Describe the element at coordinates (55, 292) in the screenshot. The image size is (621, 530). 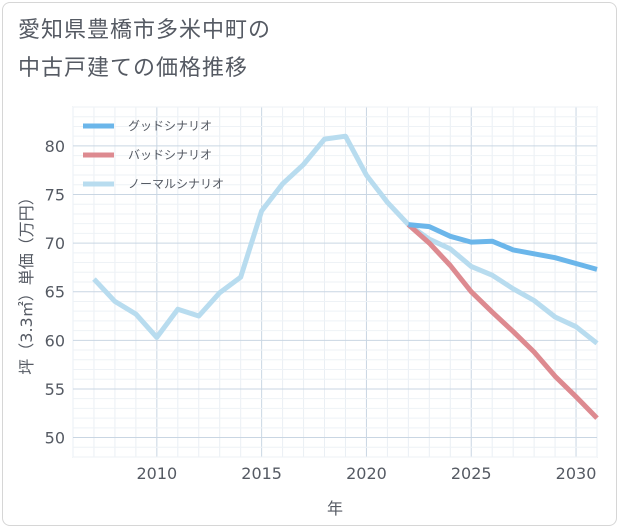
I see `y-tick-label: 65` at that location.